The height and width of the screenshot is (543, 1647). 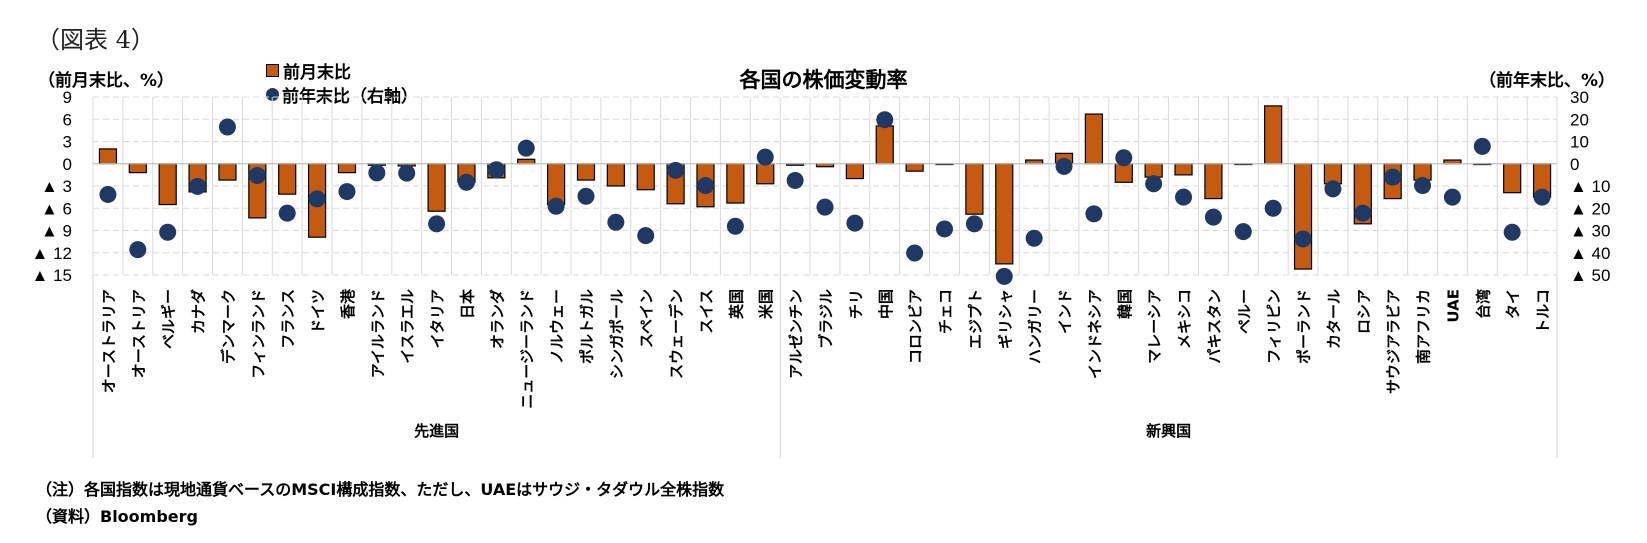 I want to click on category-label: フィリピン, so click(x=1274, y=326).